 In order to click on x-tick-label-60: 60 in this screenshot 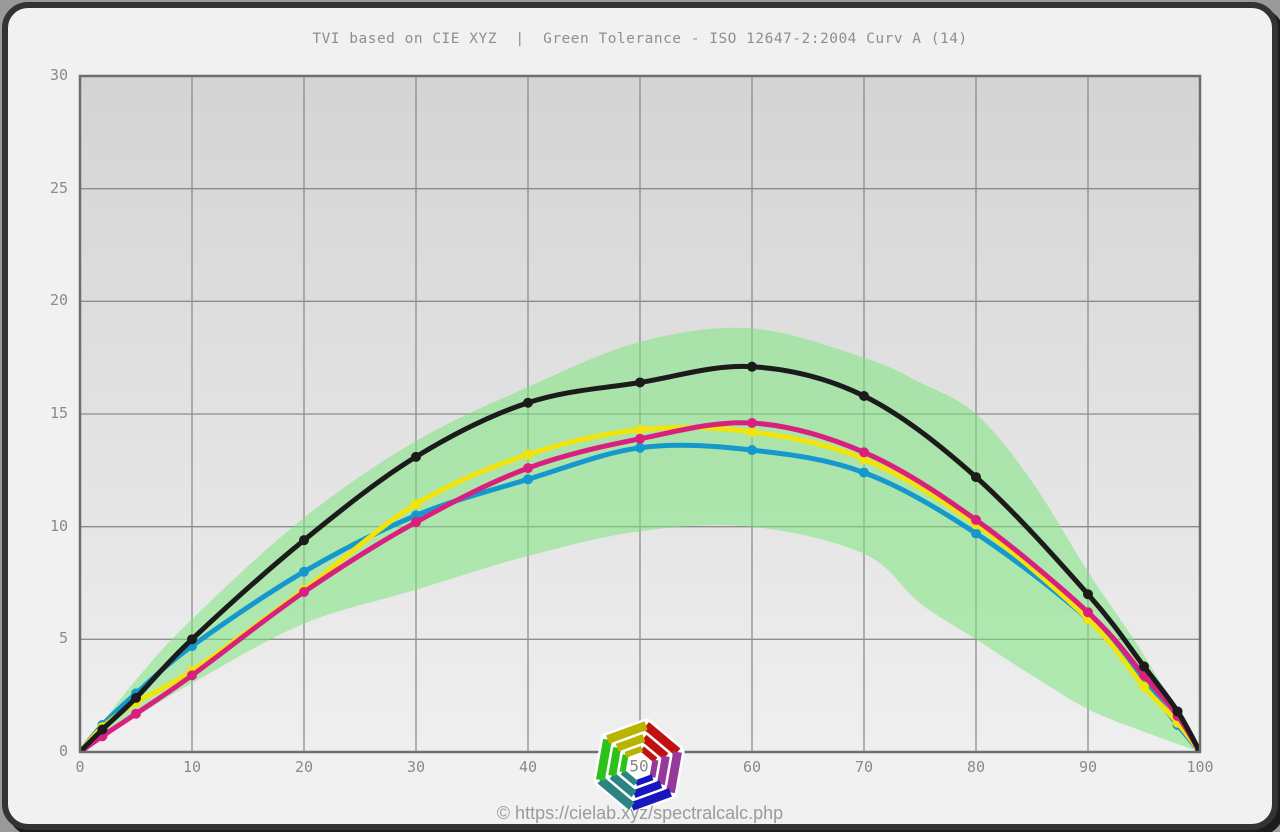, I will do `click(752, 767)`.